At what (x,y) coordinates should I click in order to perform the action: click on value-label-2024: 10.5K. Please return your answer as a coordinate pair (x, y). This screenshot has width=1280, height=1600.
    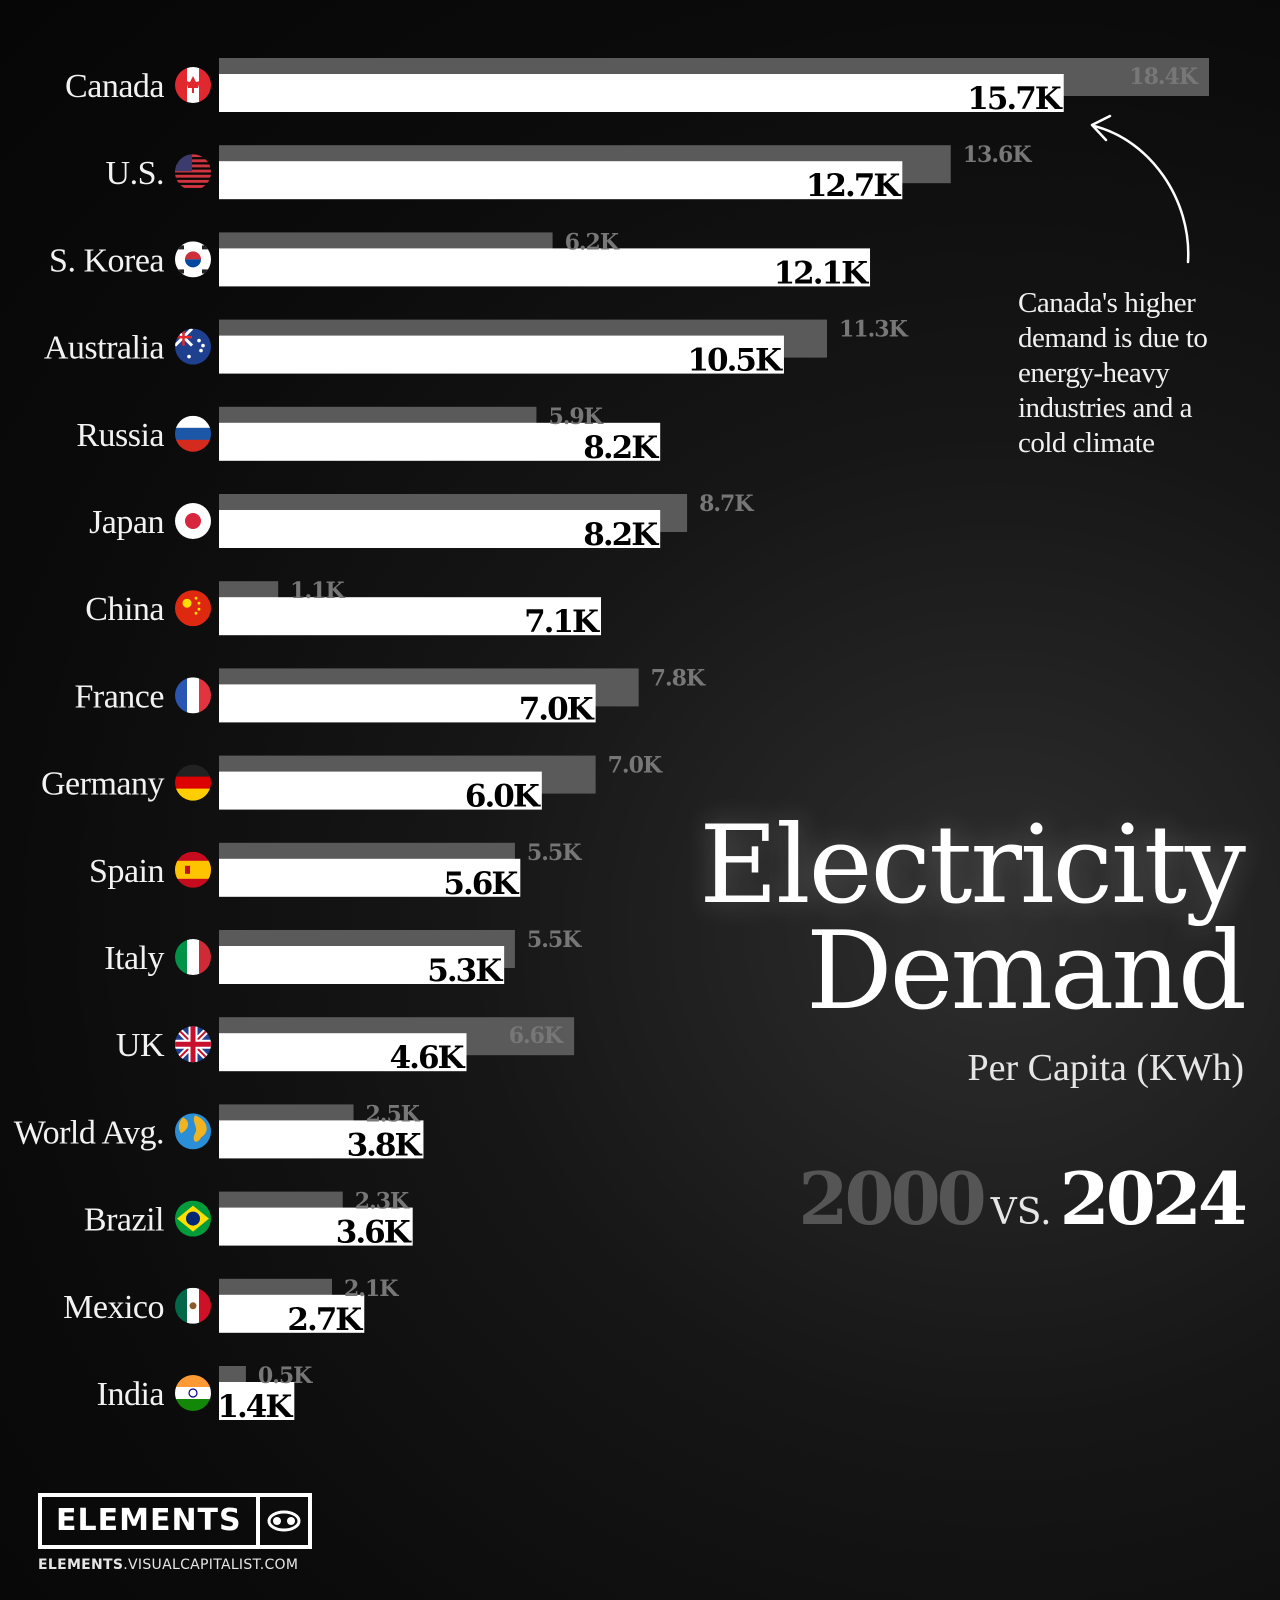
    Looking at the image, I should click on (735, 361).